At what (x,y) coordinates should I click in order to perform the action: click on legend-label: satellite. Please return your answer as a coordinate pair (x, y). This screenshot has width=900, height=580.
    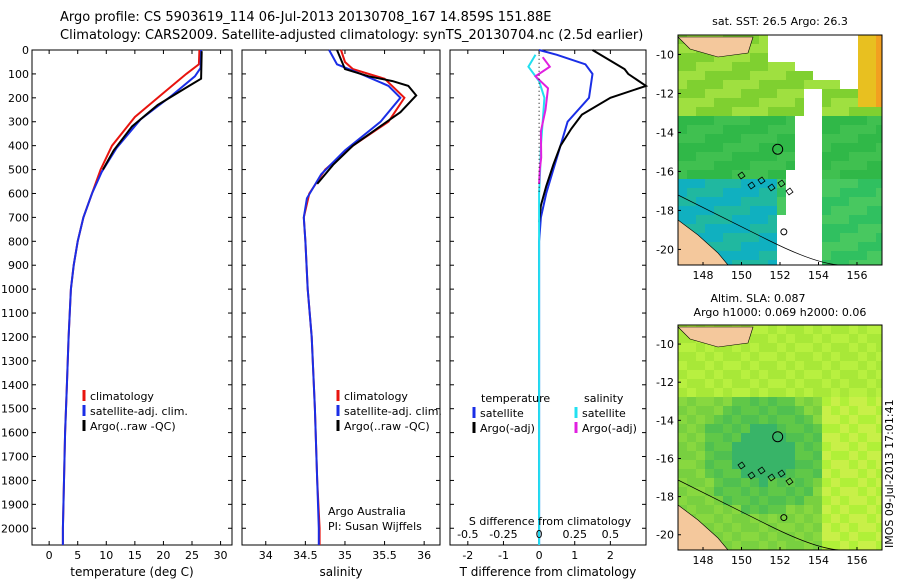
    Looking at the image, I should click on (604, 413).